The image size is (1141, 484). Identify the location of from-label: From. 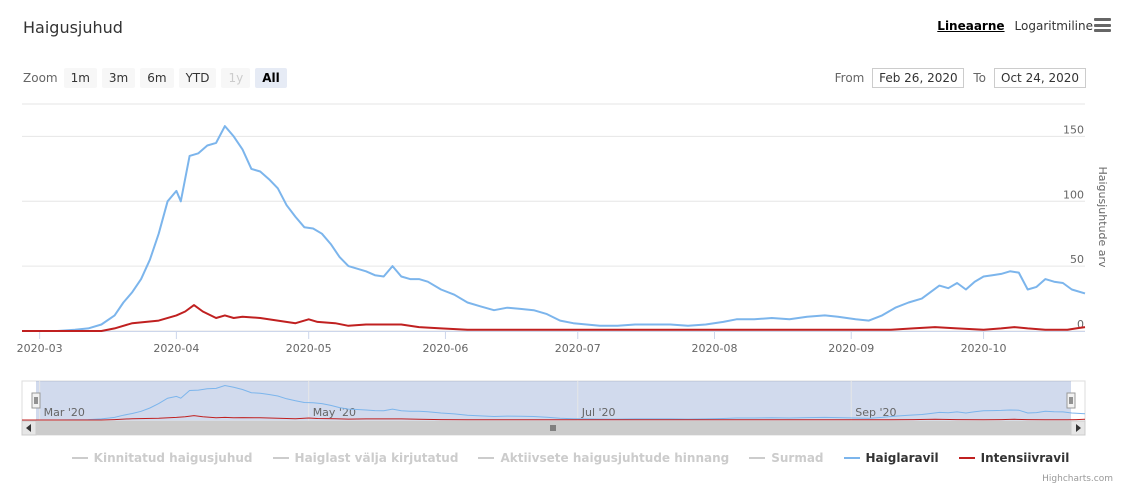
(849, 78).